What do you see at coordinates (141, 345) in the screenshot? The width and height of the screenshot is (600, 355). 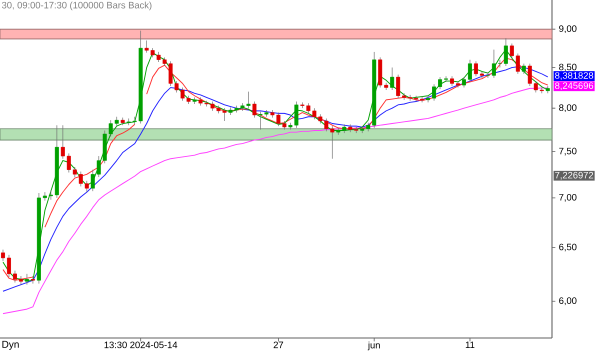 I see `x-tick-label: 13:30 2024-05-14` at bounding box center [141, 345].